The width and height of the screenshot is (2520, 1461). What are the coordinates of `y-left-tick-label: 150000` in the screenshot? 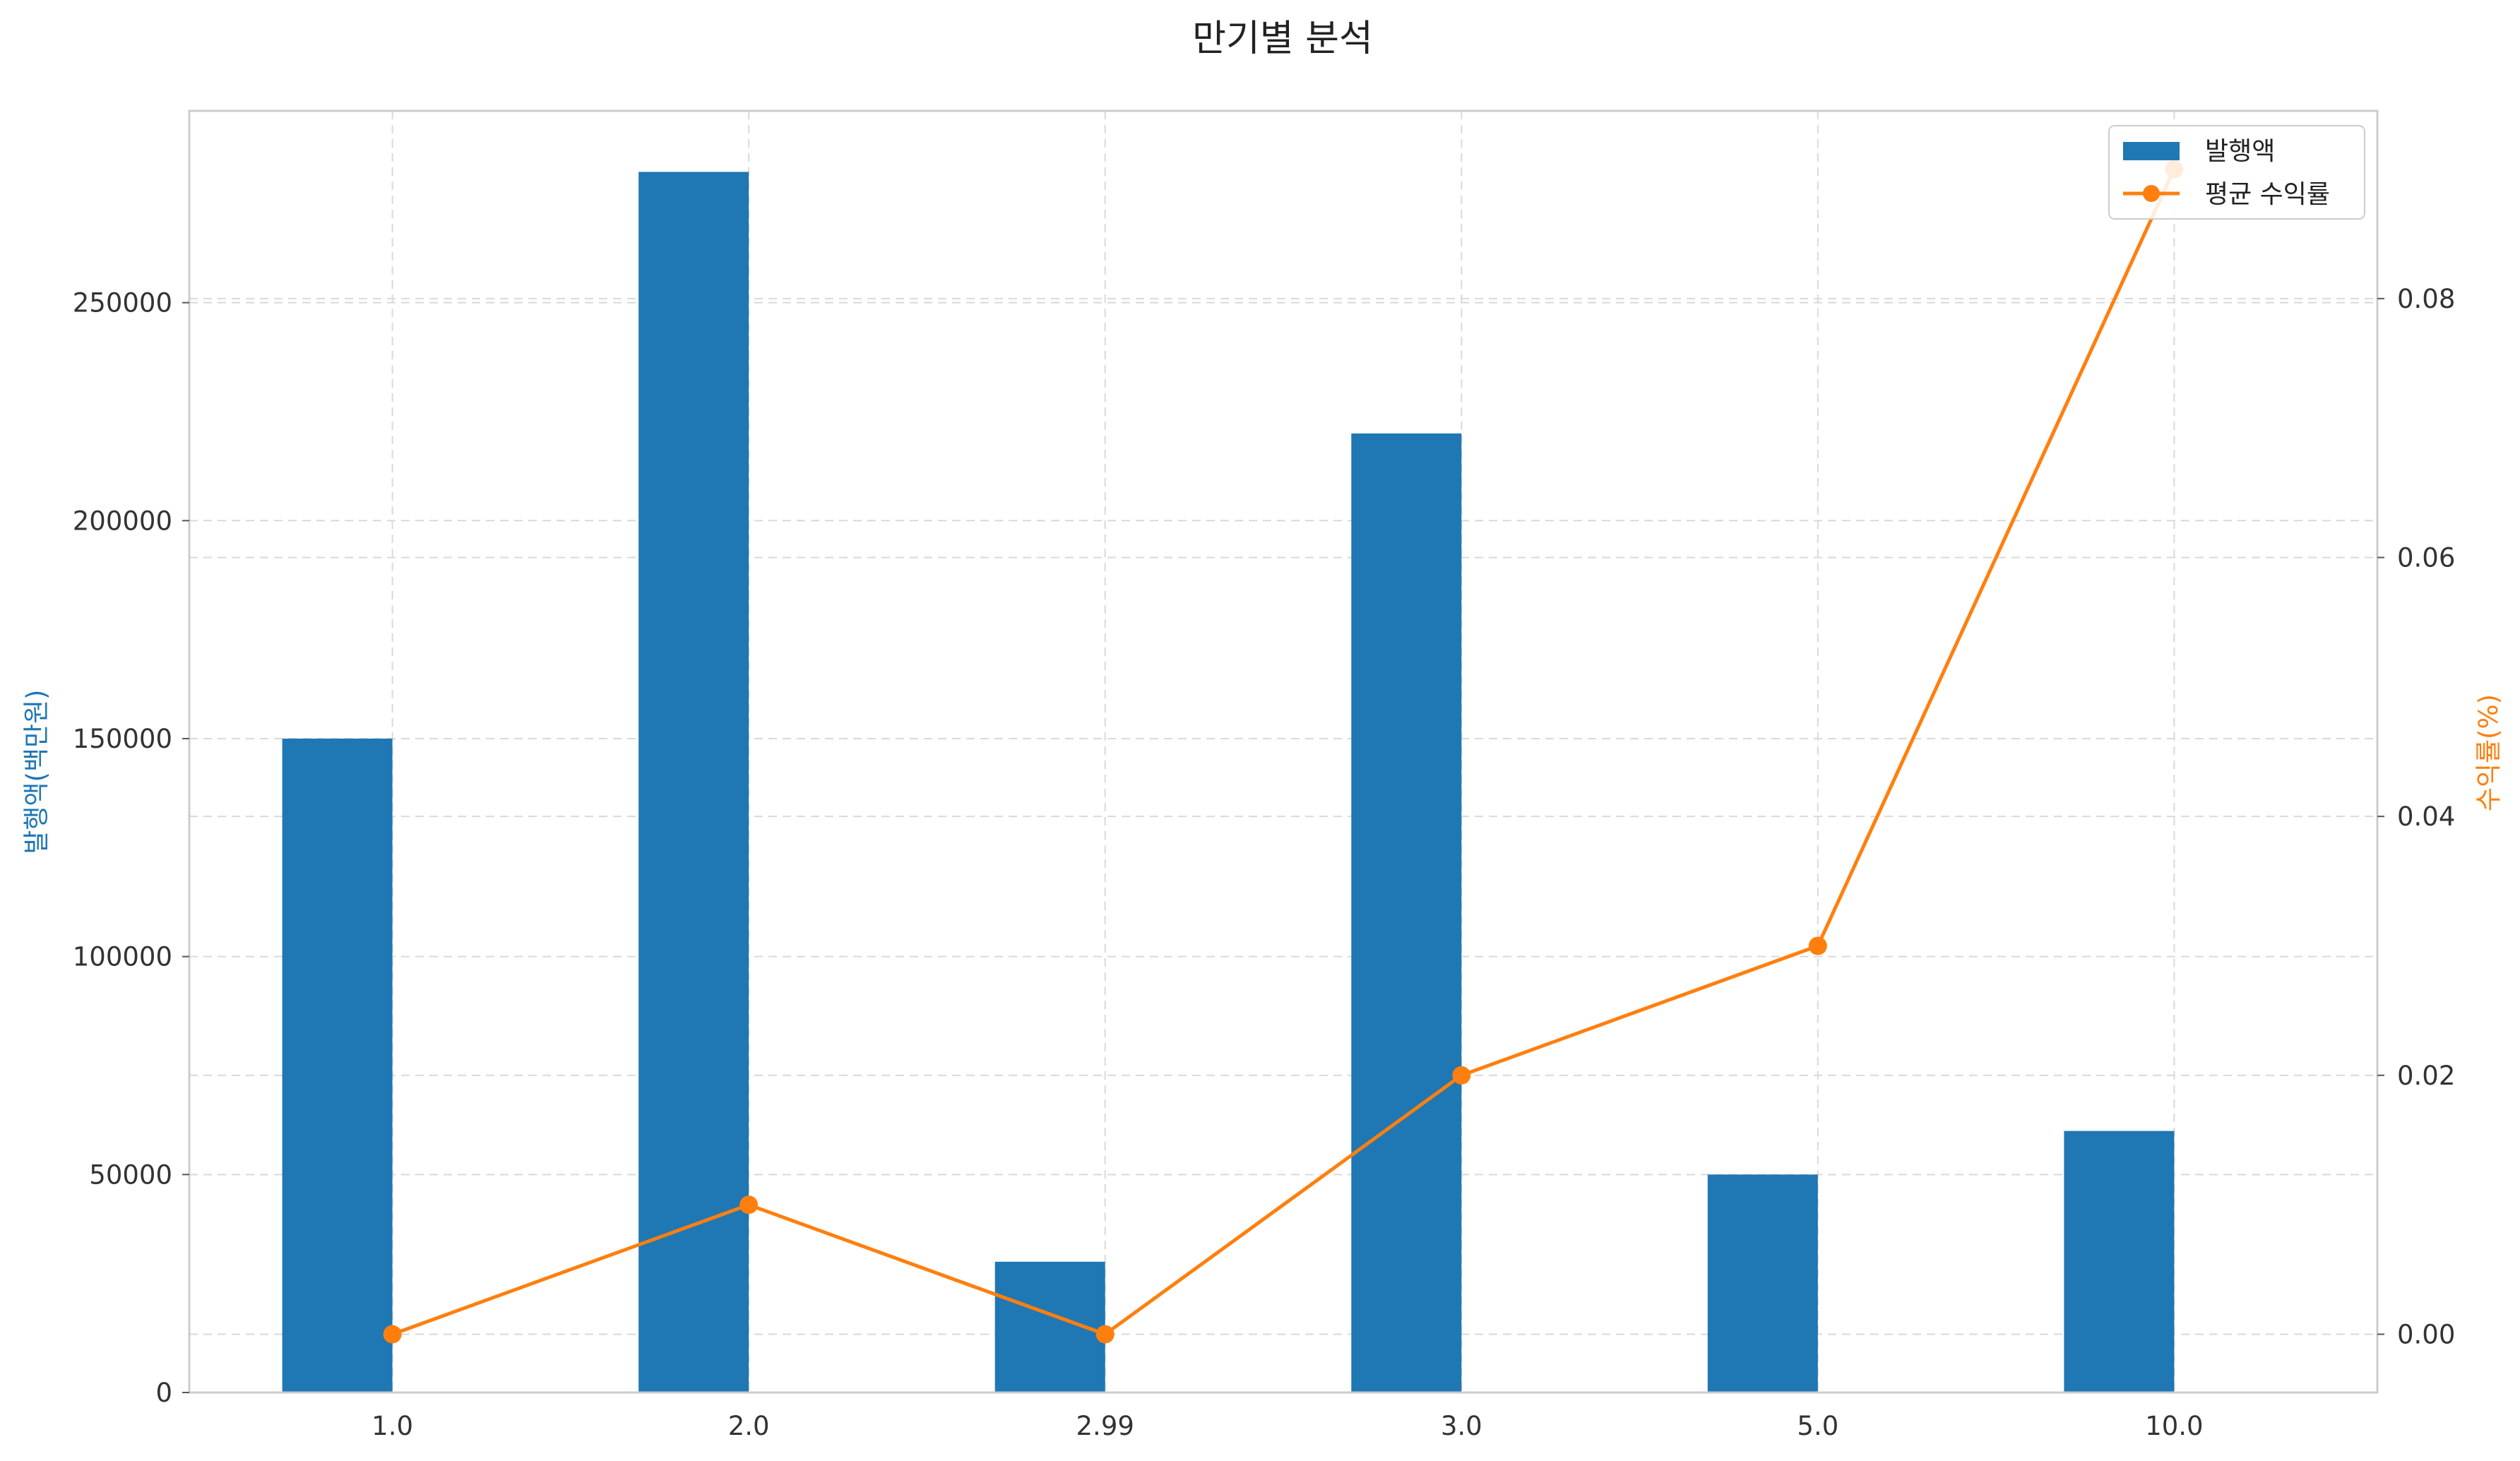 It's located at (123, 739).